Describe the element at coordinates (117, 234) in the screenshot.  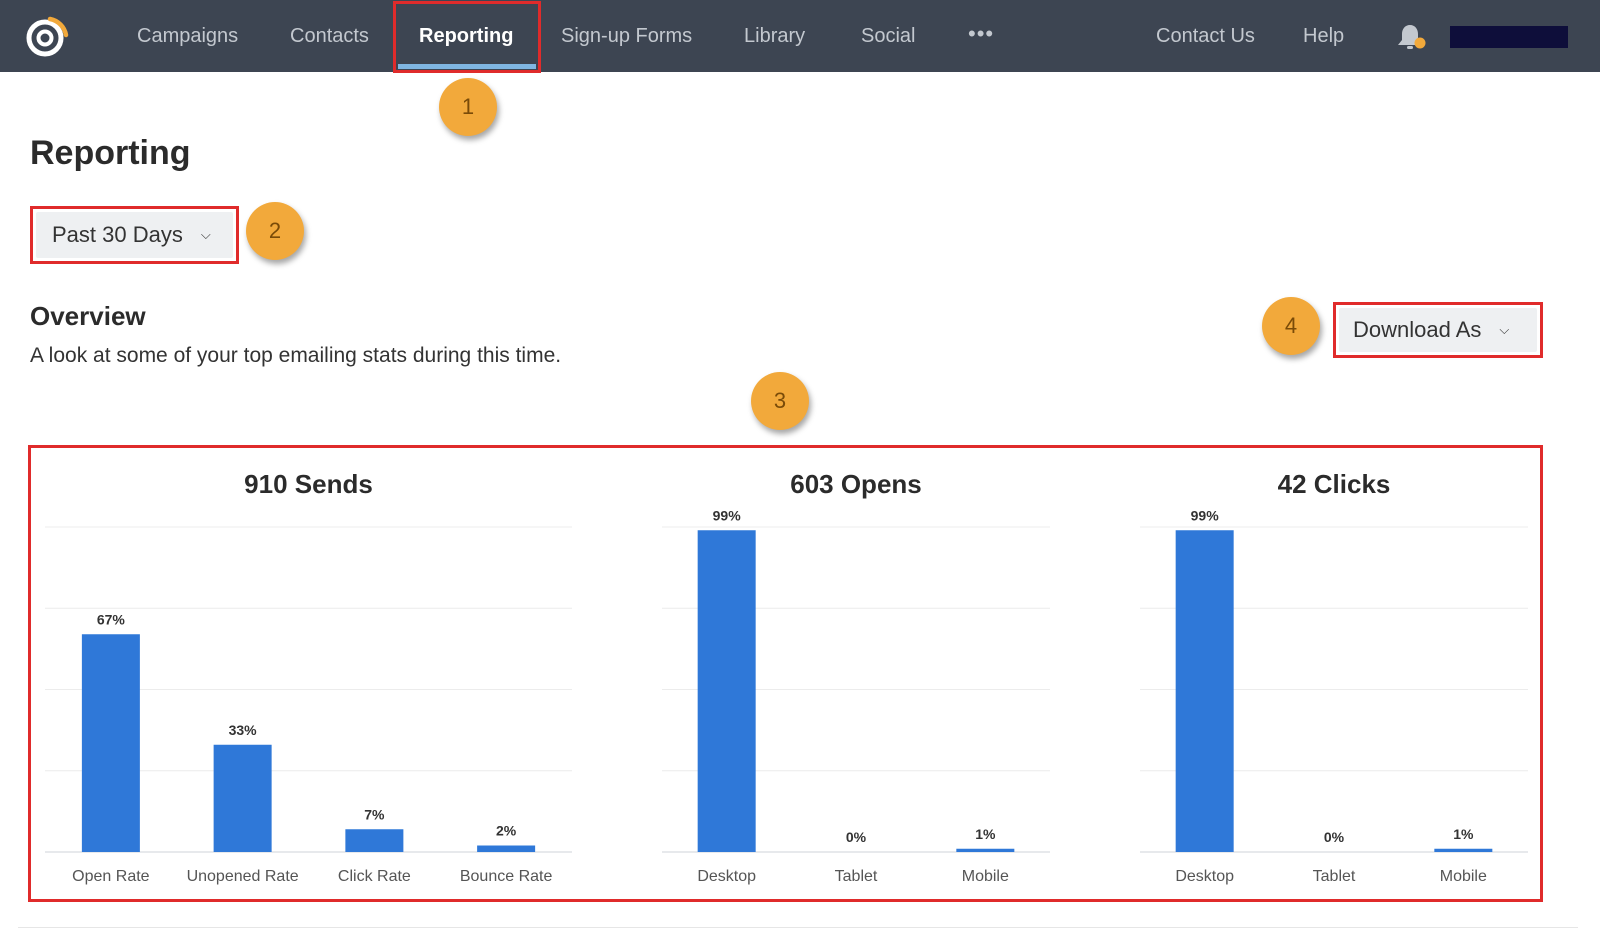
I see `date-range-value: Past 30 Days` at that location.